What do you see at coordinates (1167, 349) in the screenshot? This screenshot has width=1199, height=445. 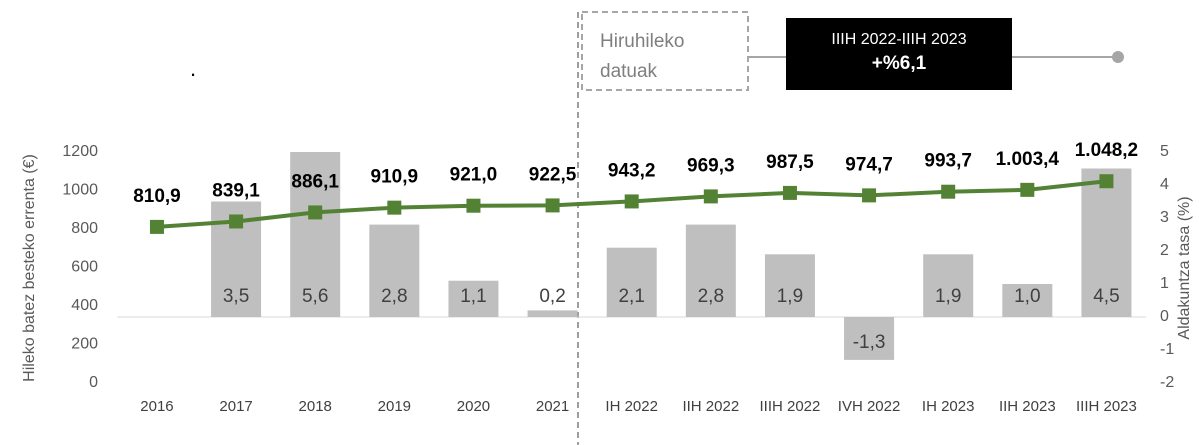 I see `y2-tick-label: -1` at bounding box center [1167, 349].